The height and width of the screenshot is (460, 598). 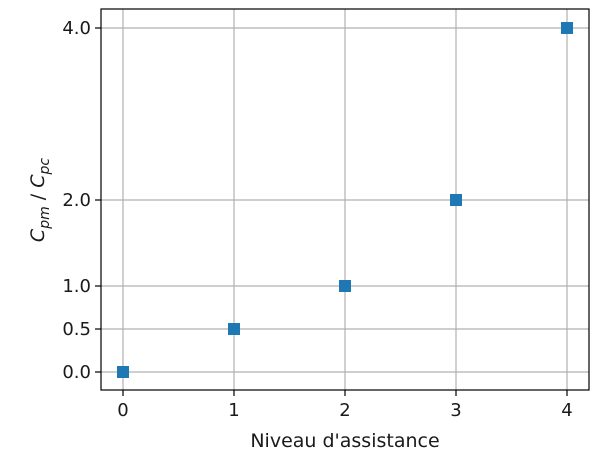 What do you see at coordinates (233, 410) in the screenshot?
I see `x-tick-label: 1` at bounding box center [233, 410].